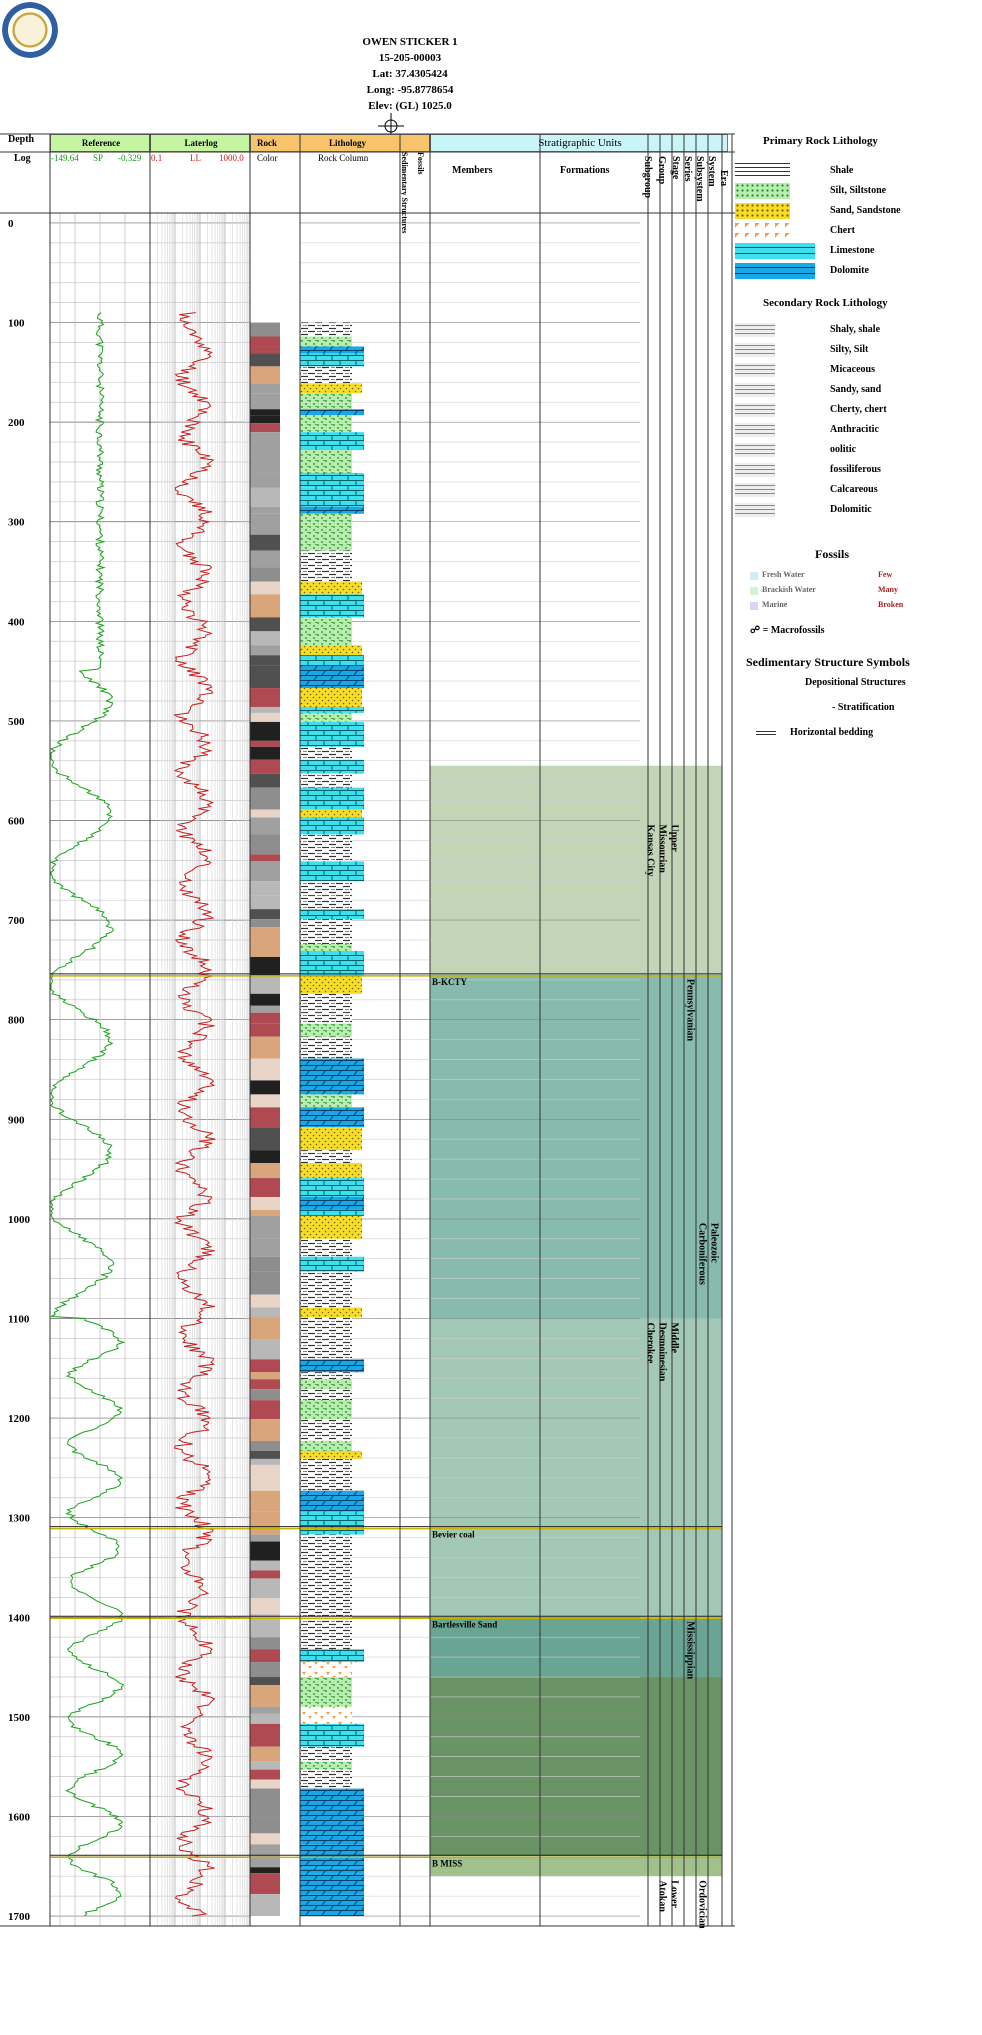  Describe the element at coordinates (472, 170) in the screenshot. I see `members-header: Members` at that location.